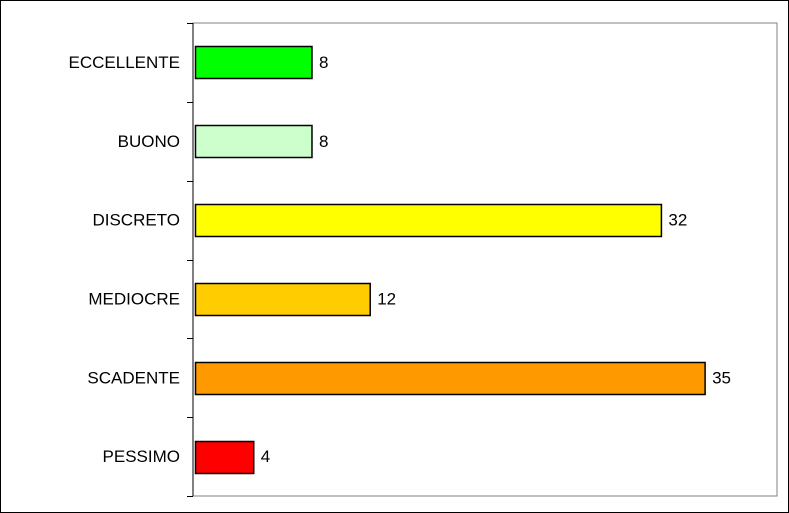 This screenshot has height=513, width=789. Describe the element at coordinates (253, 62) in the screenshot. I see `bar-eccellente` at that location.